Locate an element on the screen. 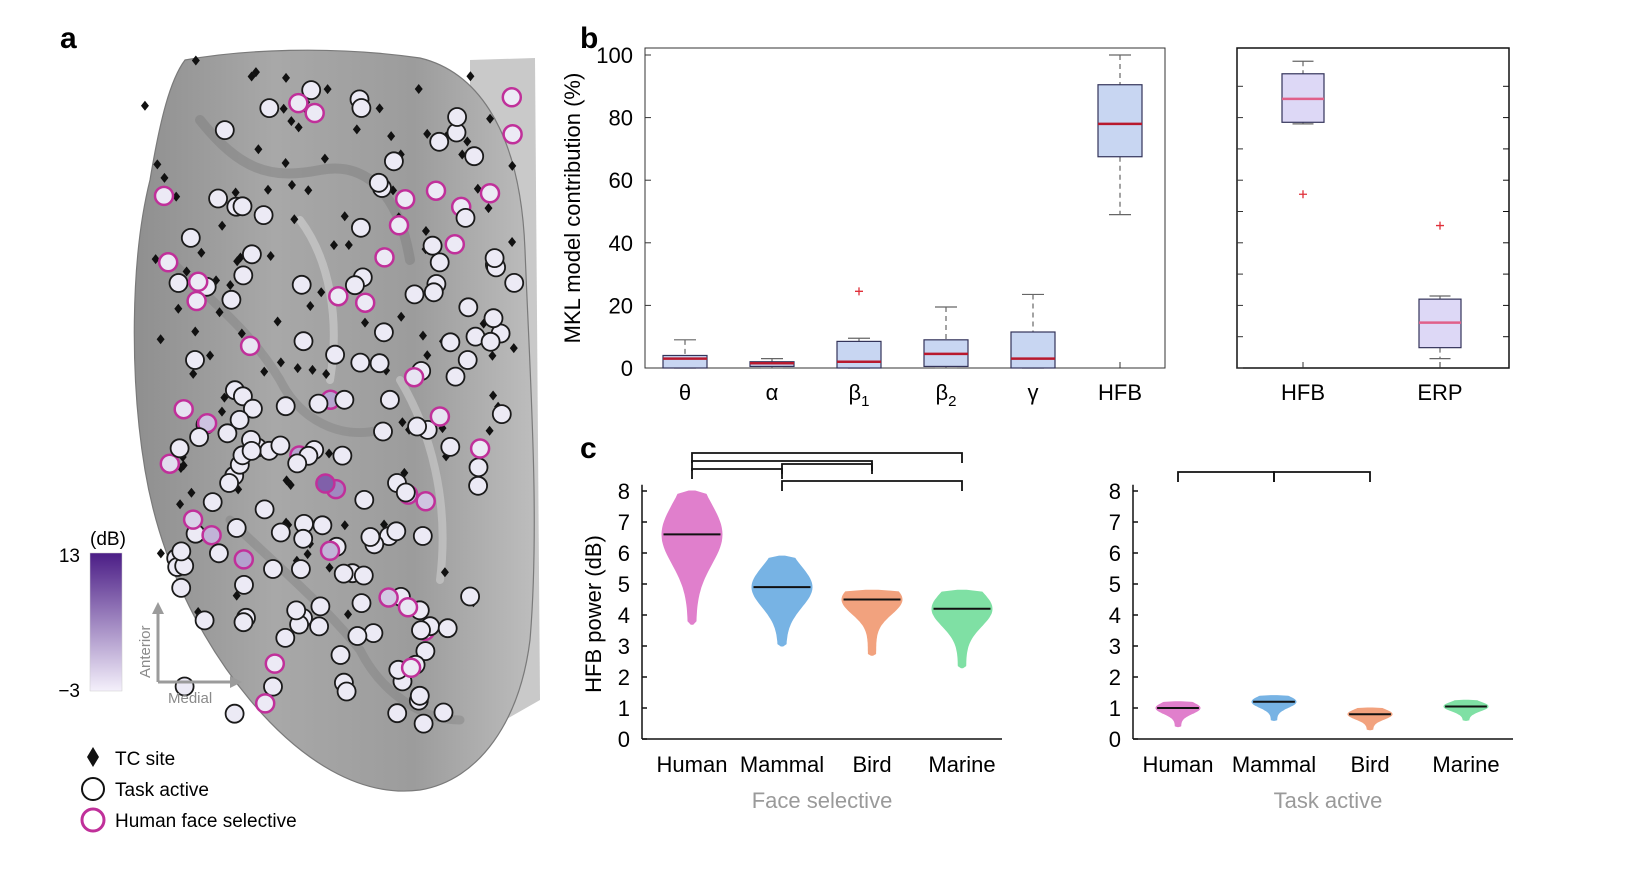 This screenshot has height=882, width=1626. box-θ is located at coordinates (685, 361).